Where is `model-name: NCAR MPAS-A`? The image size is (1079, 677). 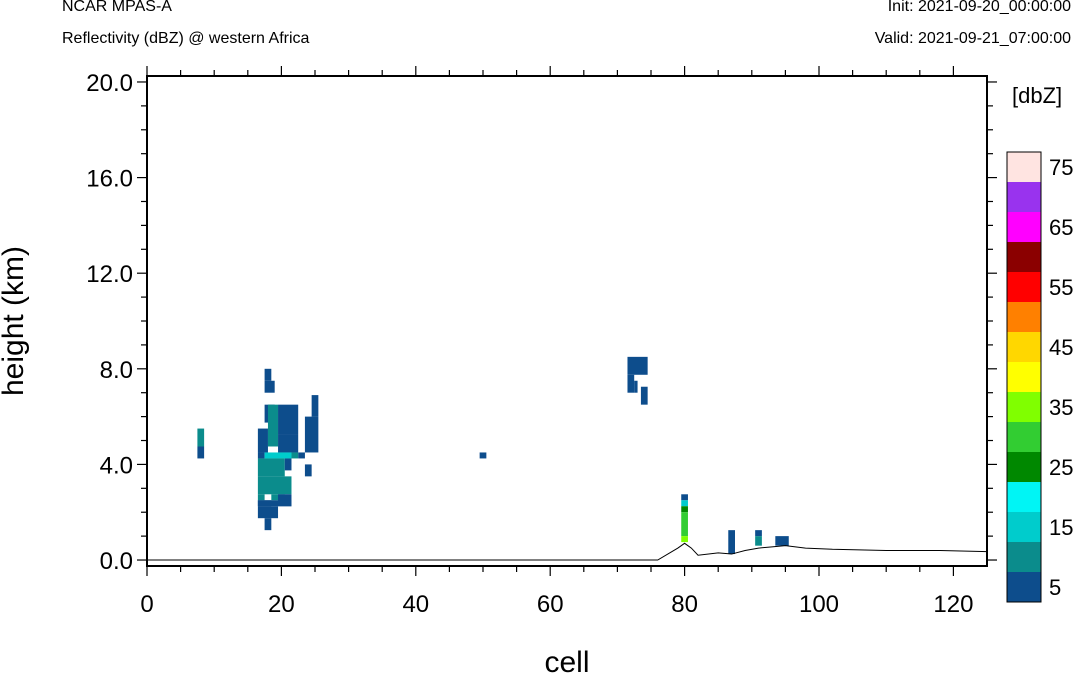 model-name: NCAR MPAS-A is located at coordinates (117, 7).